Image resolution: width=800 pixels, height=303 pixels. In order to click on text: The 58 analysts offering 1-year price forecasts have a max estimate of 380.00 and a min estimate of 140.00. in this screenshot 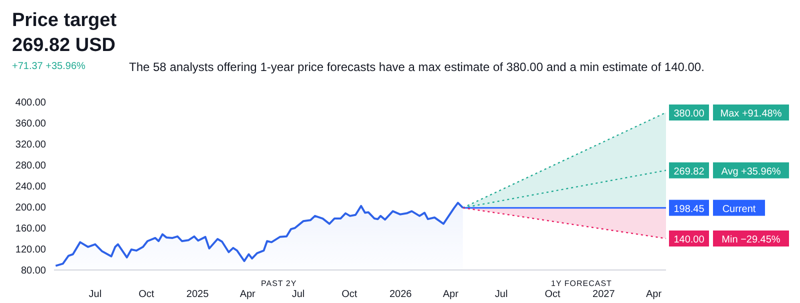, I will do `click(416, 67)`.